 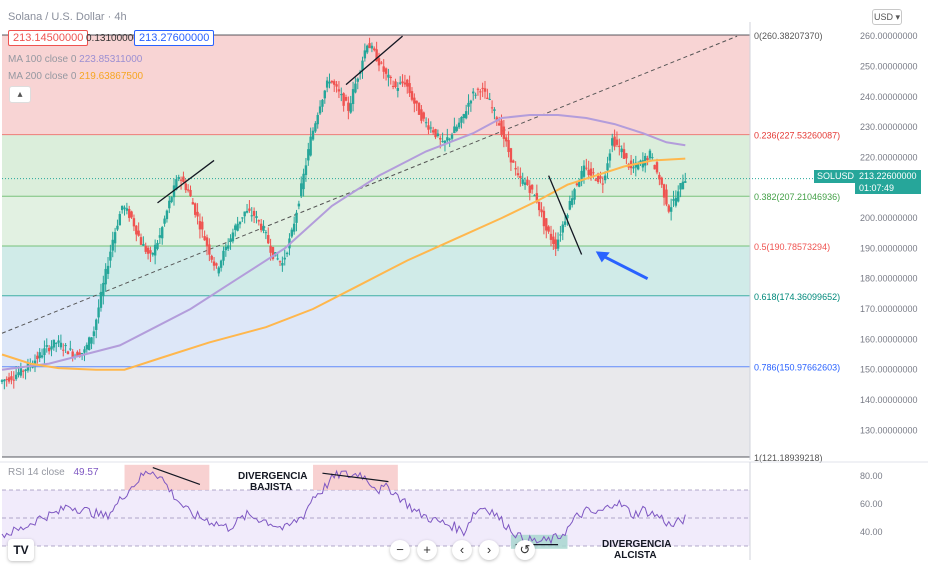 I want to click on price-tick-label: 140.00000000, so click(x=889, y=400).